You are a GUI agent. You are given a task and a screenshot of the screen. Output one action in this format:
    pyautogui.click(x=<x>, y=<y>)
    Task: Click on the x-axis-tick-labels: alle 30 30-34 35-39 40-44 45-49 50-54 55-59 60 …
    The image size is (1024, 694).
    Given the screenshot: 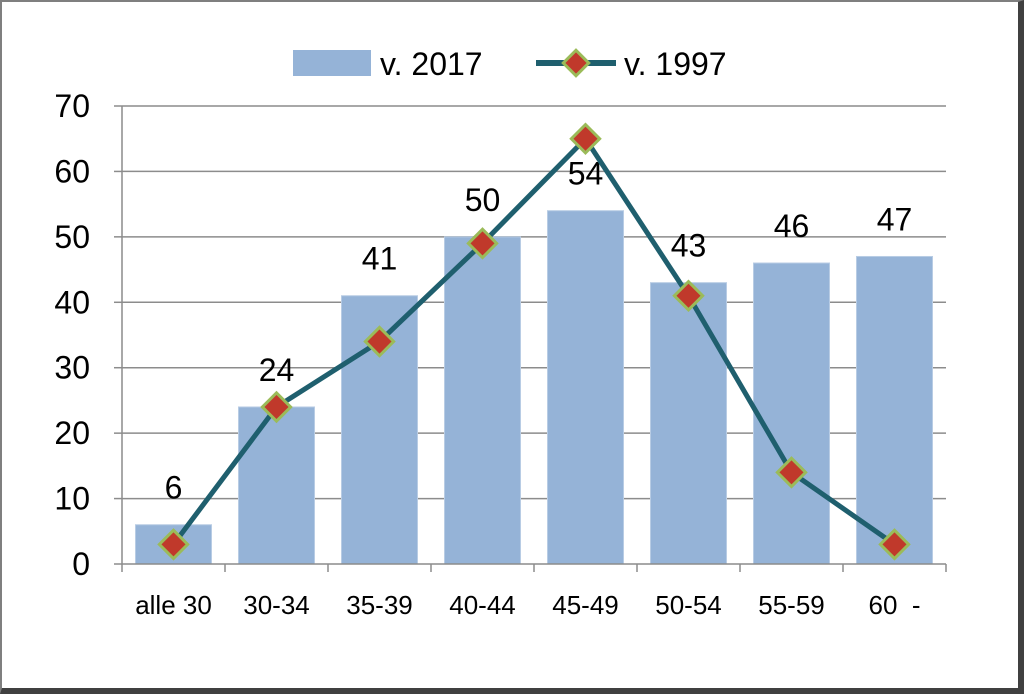 What is the action you would take?
    pyautogui.click(x=527, y=605)
    